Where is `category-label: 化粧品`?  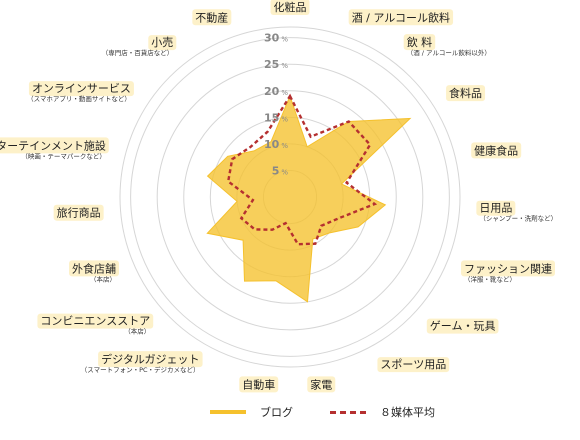
category-label: 化粧品 is located at coordinates (290, 7).